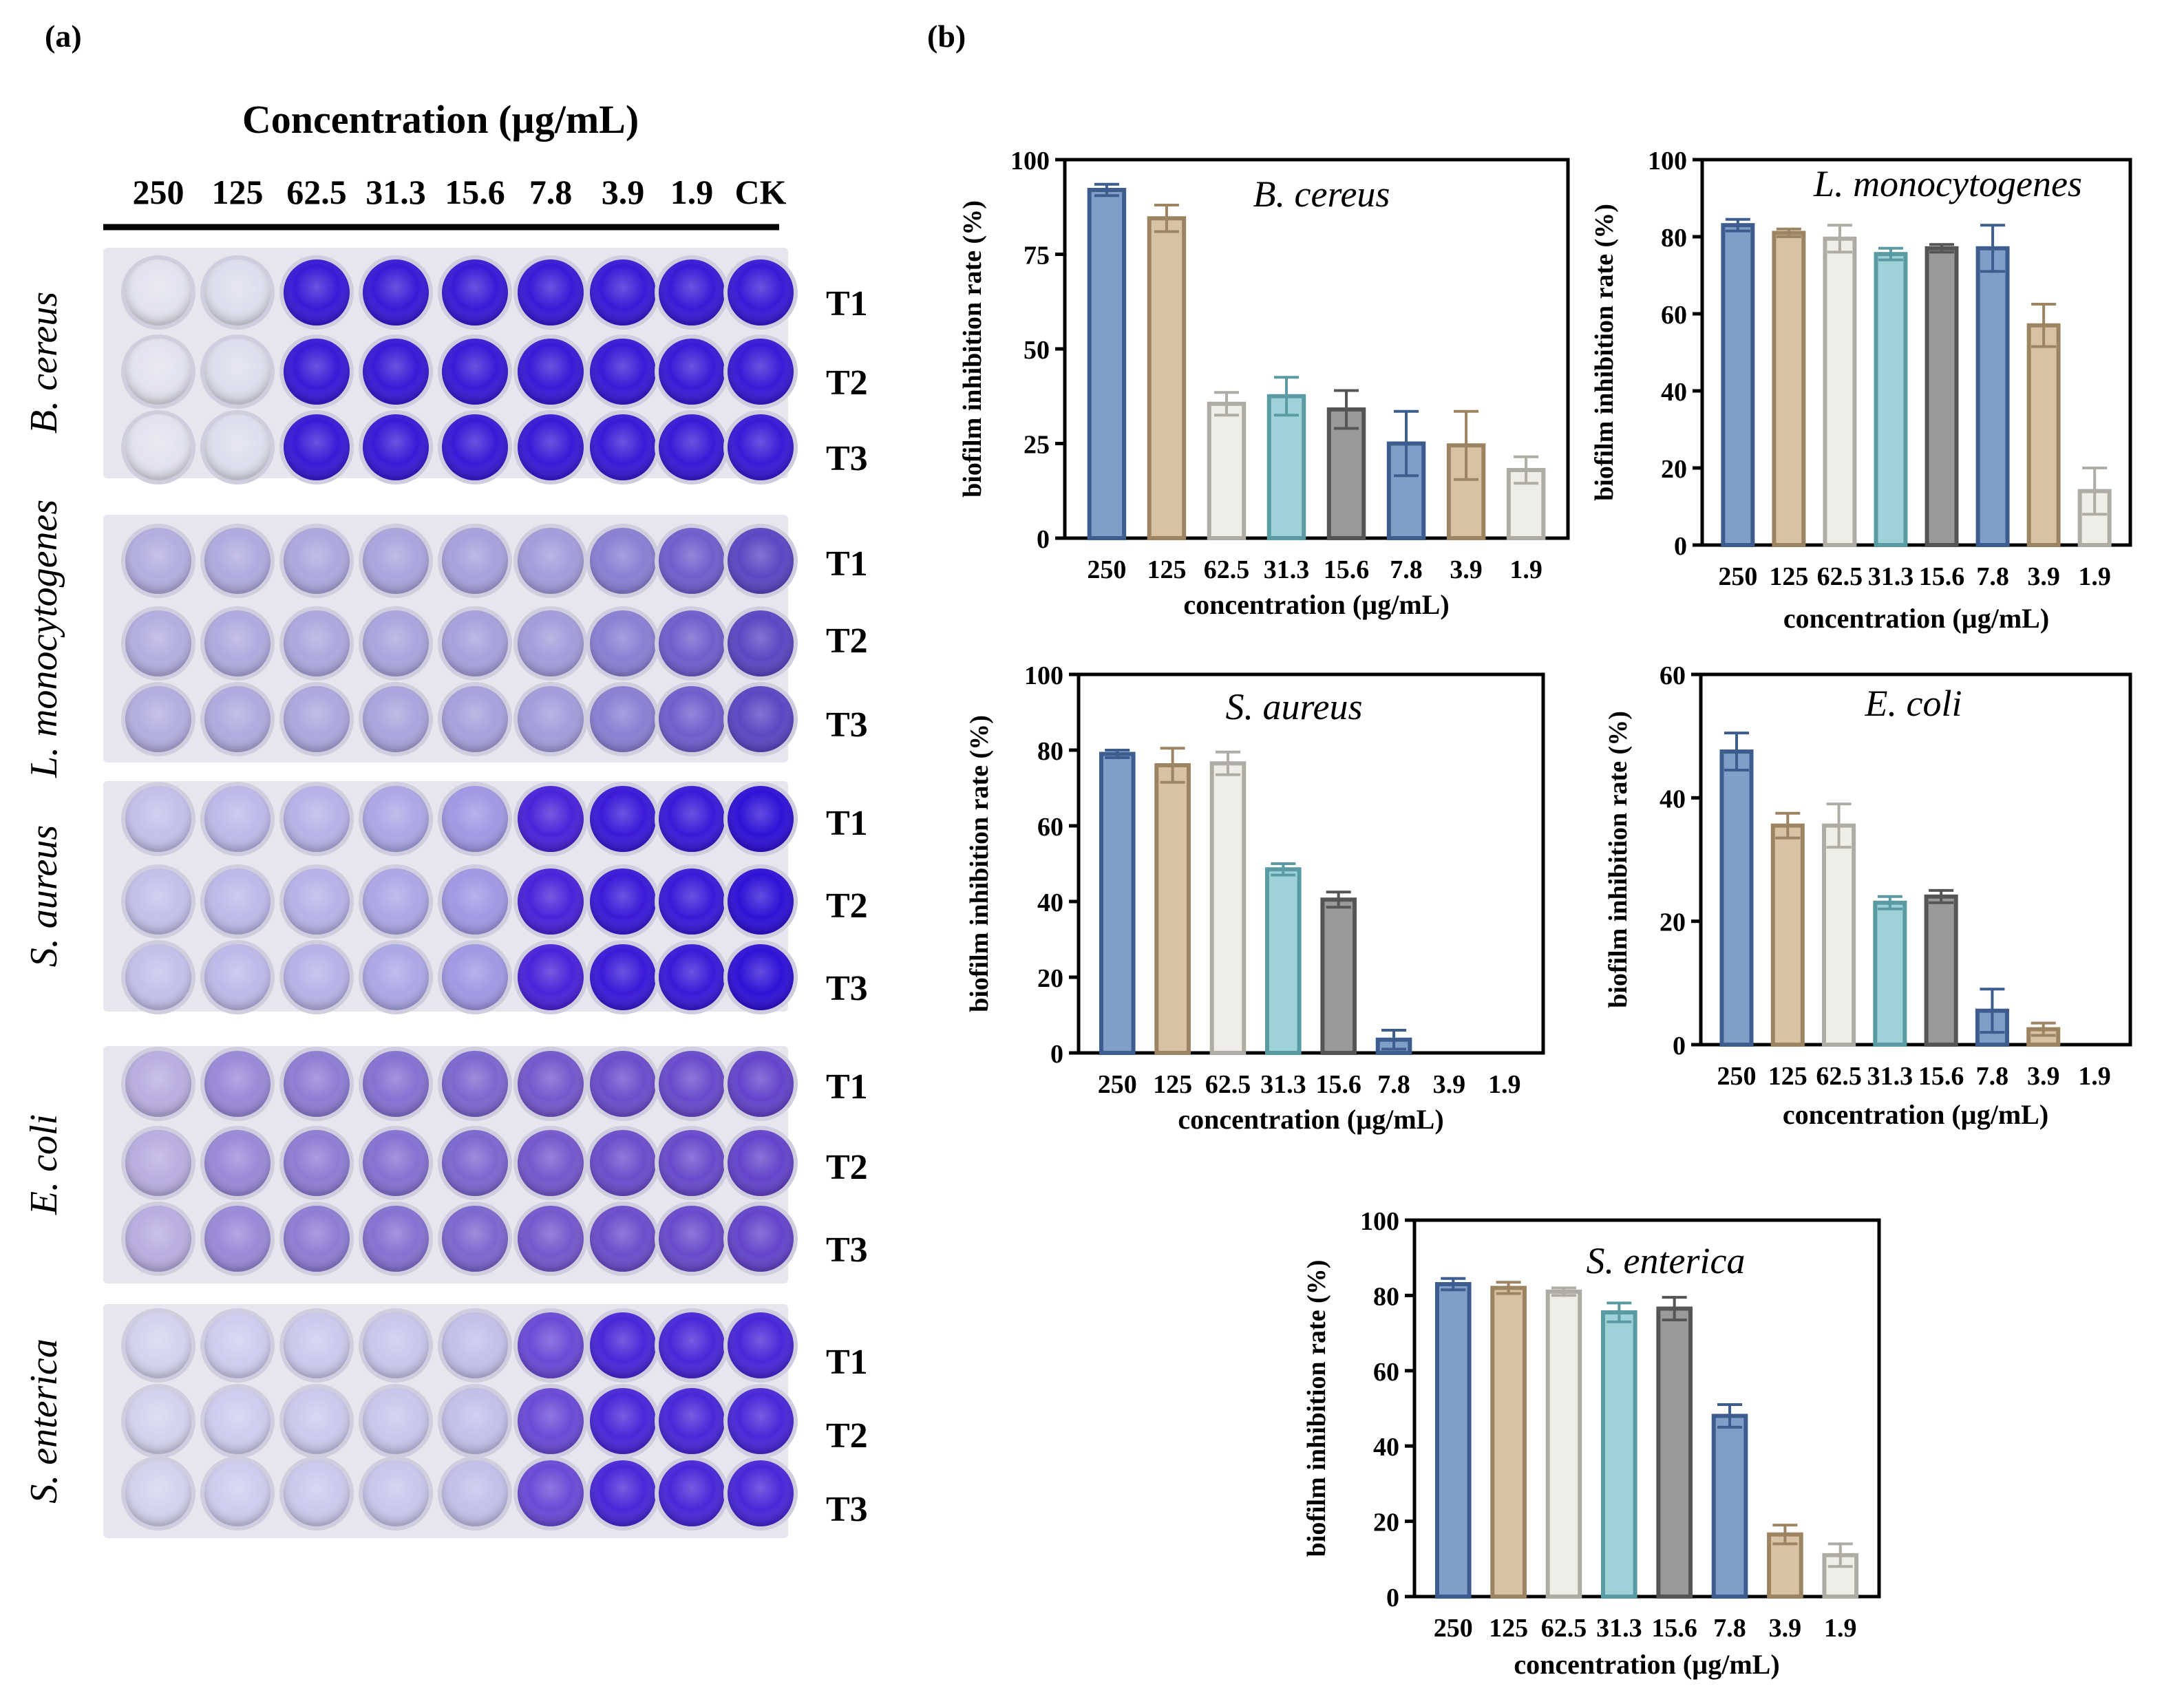 Image resolution: width=2184 pixels, height=1706 pixels. I want to click on y-tick-label: 25, so click(1037, 445).